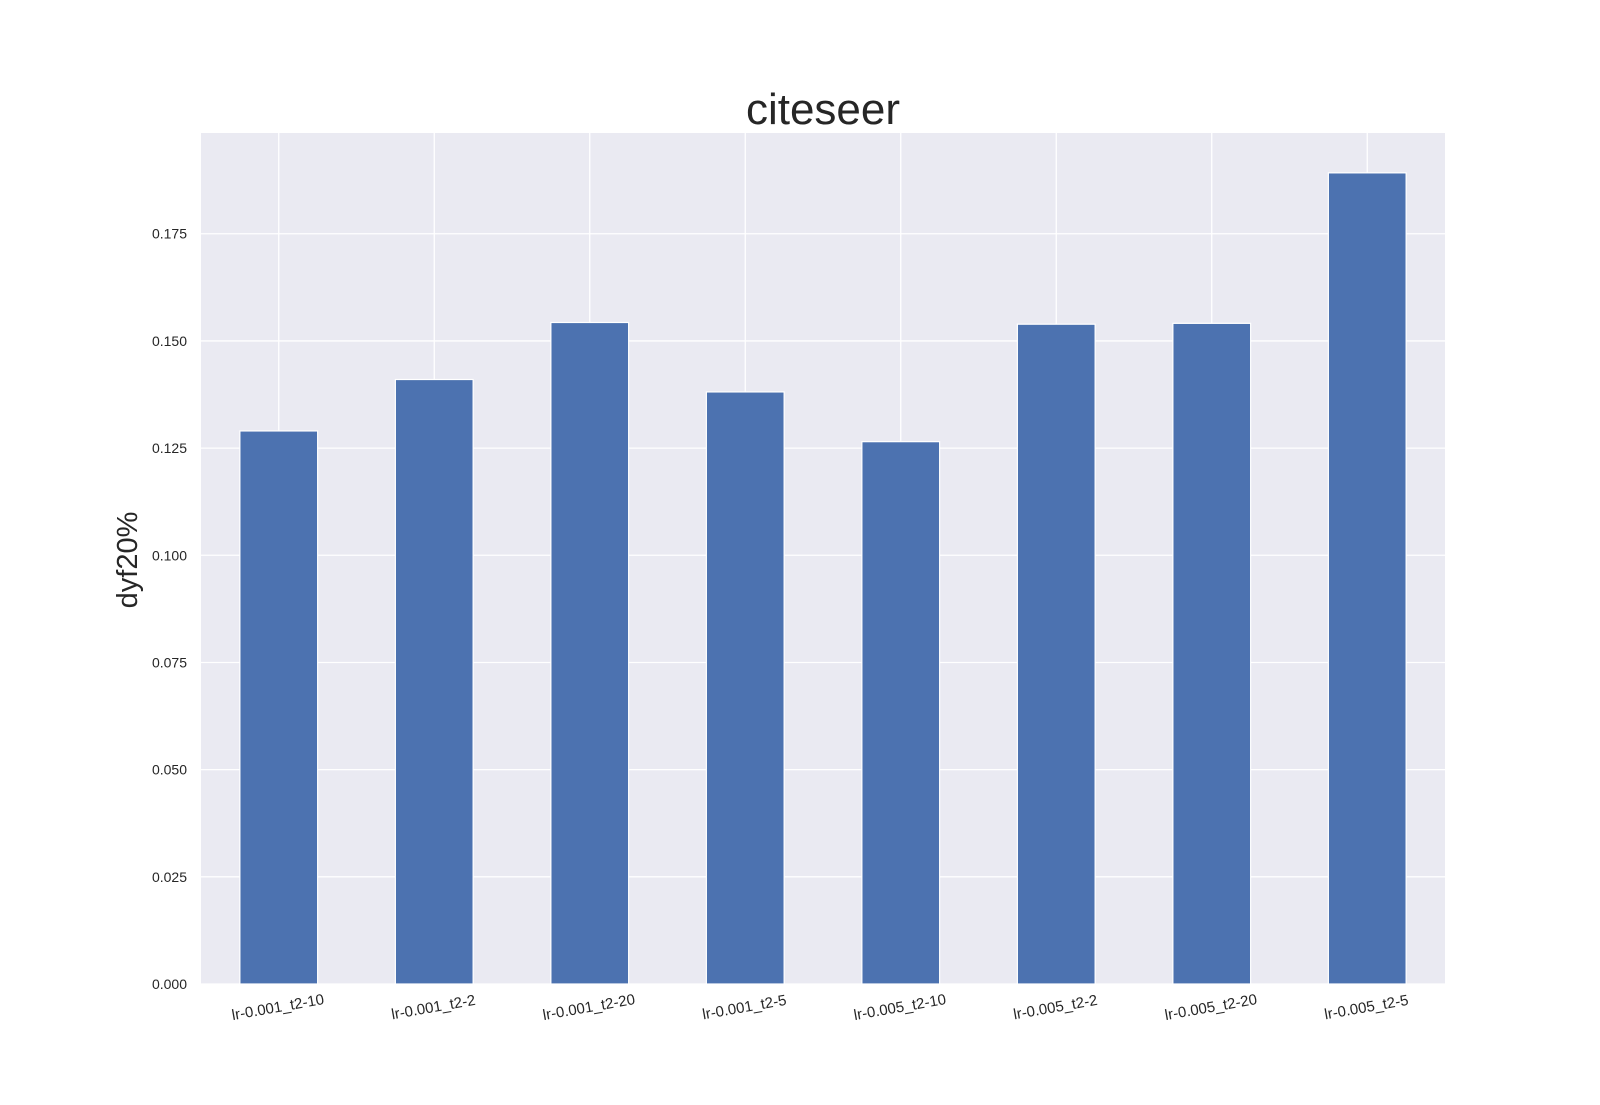 The image size is (1600, 1105). Describe the element at coordinates (169, 448) in the screenshot. I see `y-tick-label: 0.125` at that location.